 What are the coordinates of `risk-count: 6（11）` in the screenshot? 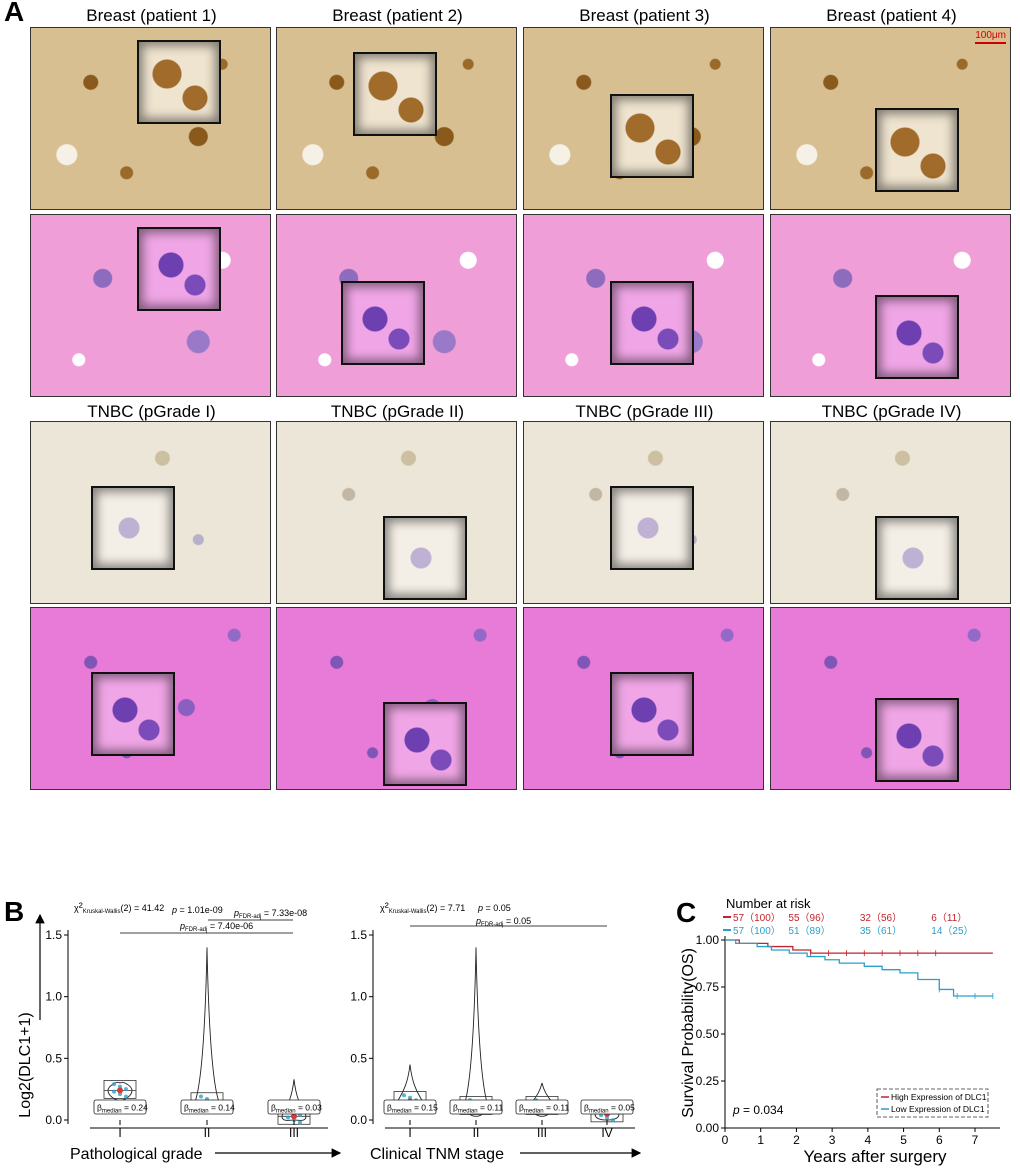 It's located at (949, 918).